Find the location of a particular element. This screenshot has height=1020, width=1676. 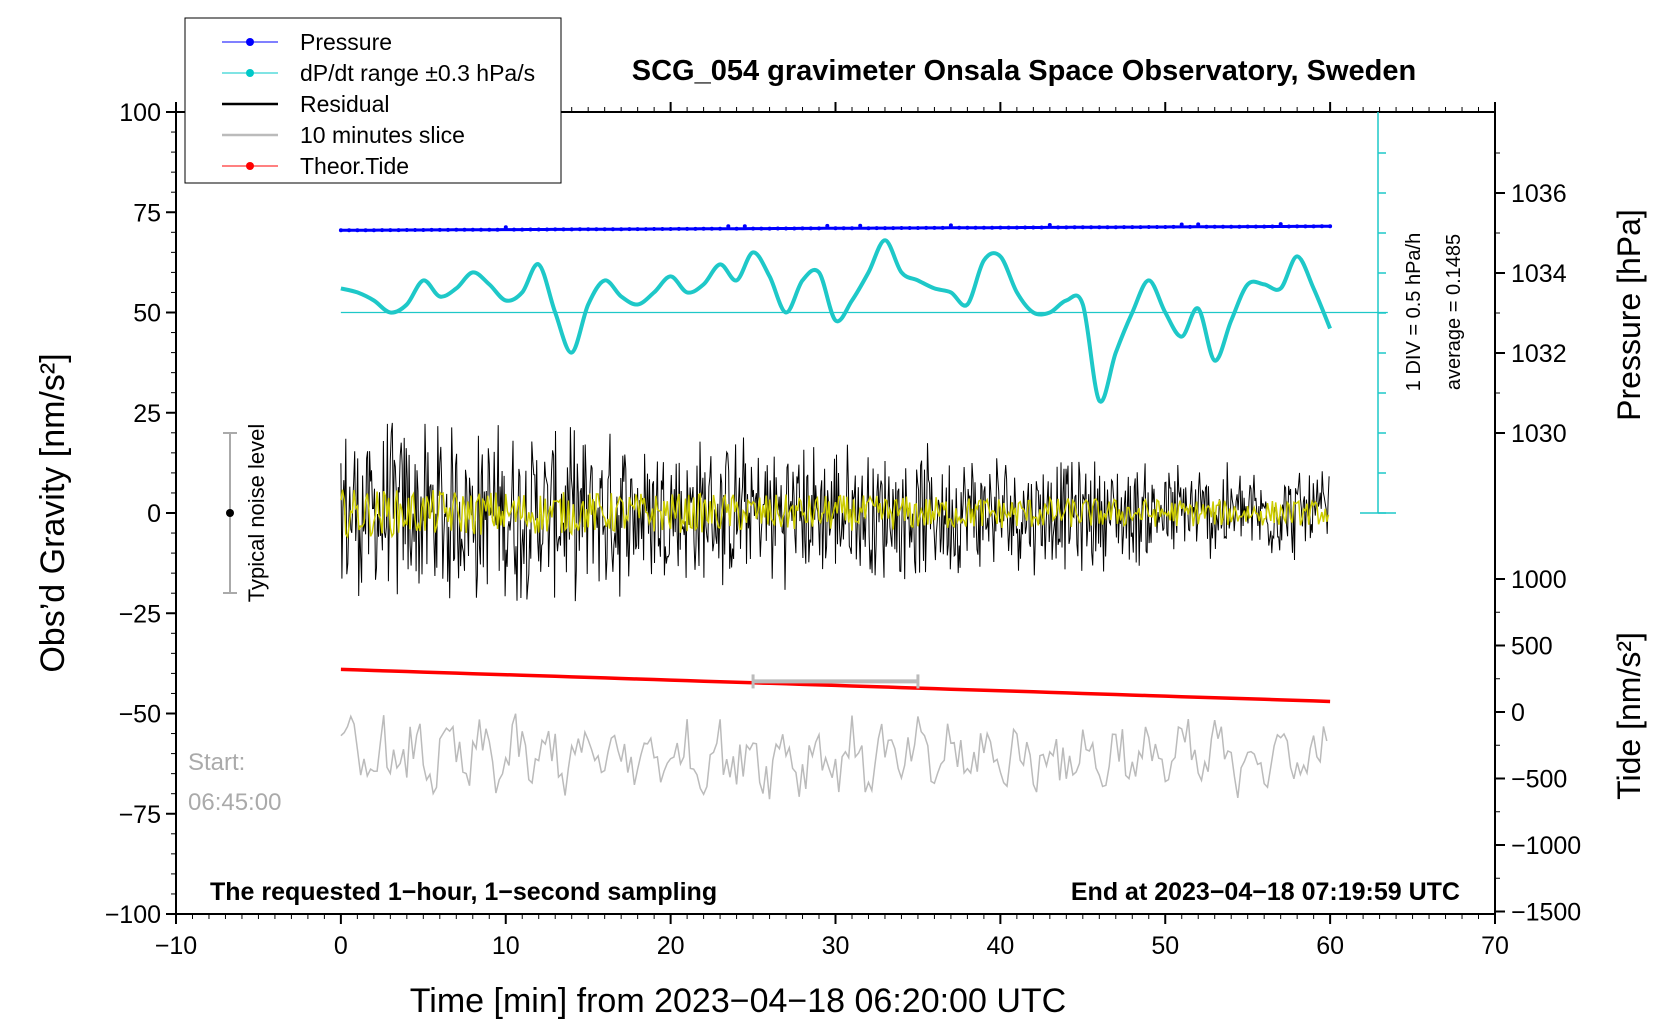

sampling-note: The requested 1−hour, 1−second sampling is located at coordinates (463, 892).